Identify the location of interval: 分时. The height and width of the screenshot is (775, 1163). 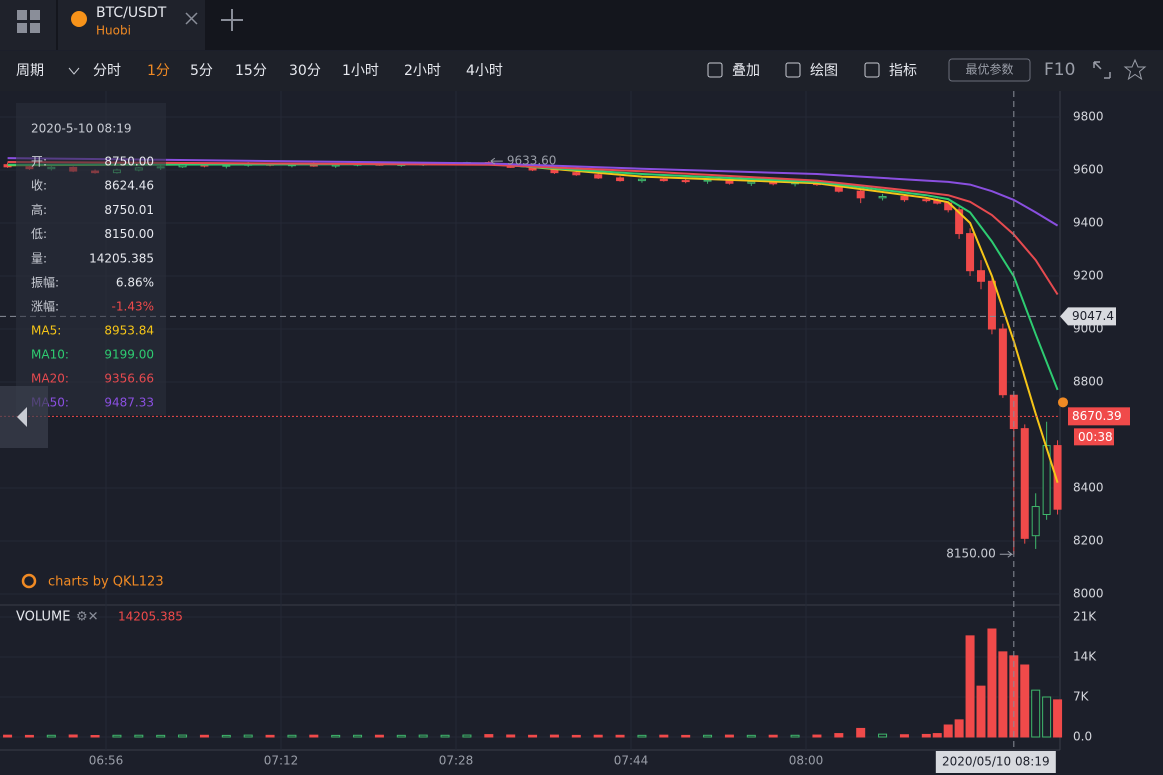
(107, 71).